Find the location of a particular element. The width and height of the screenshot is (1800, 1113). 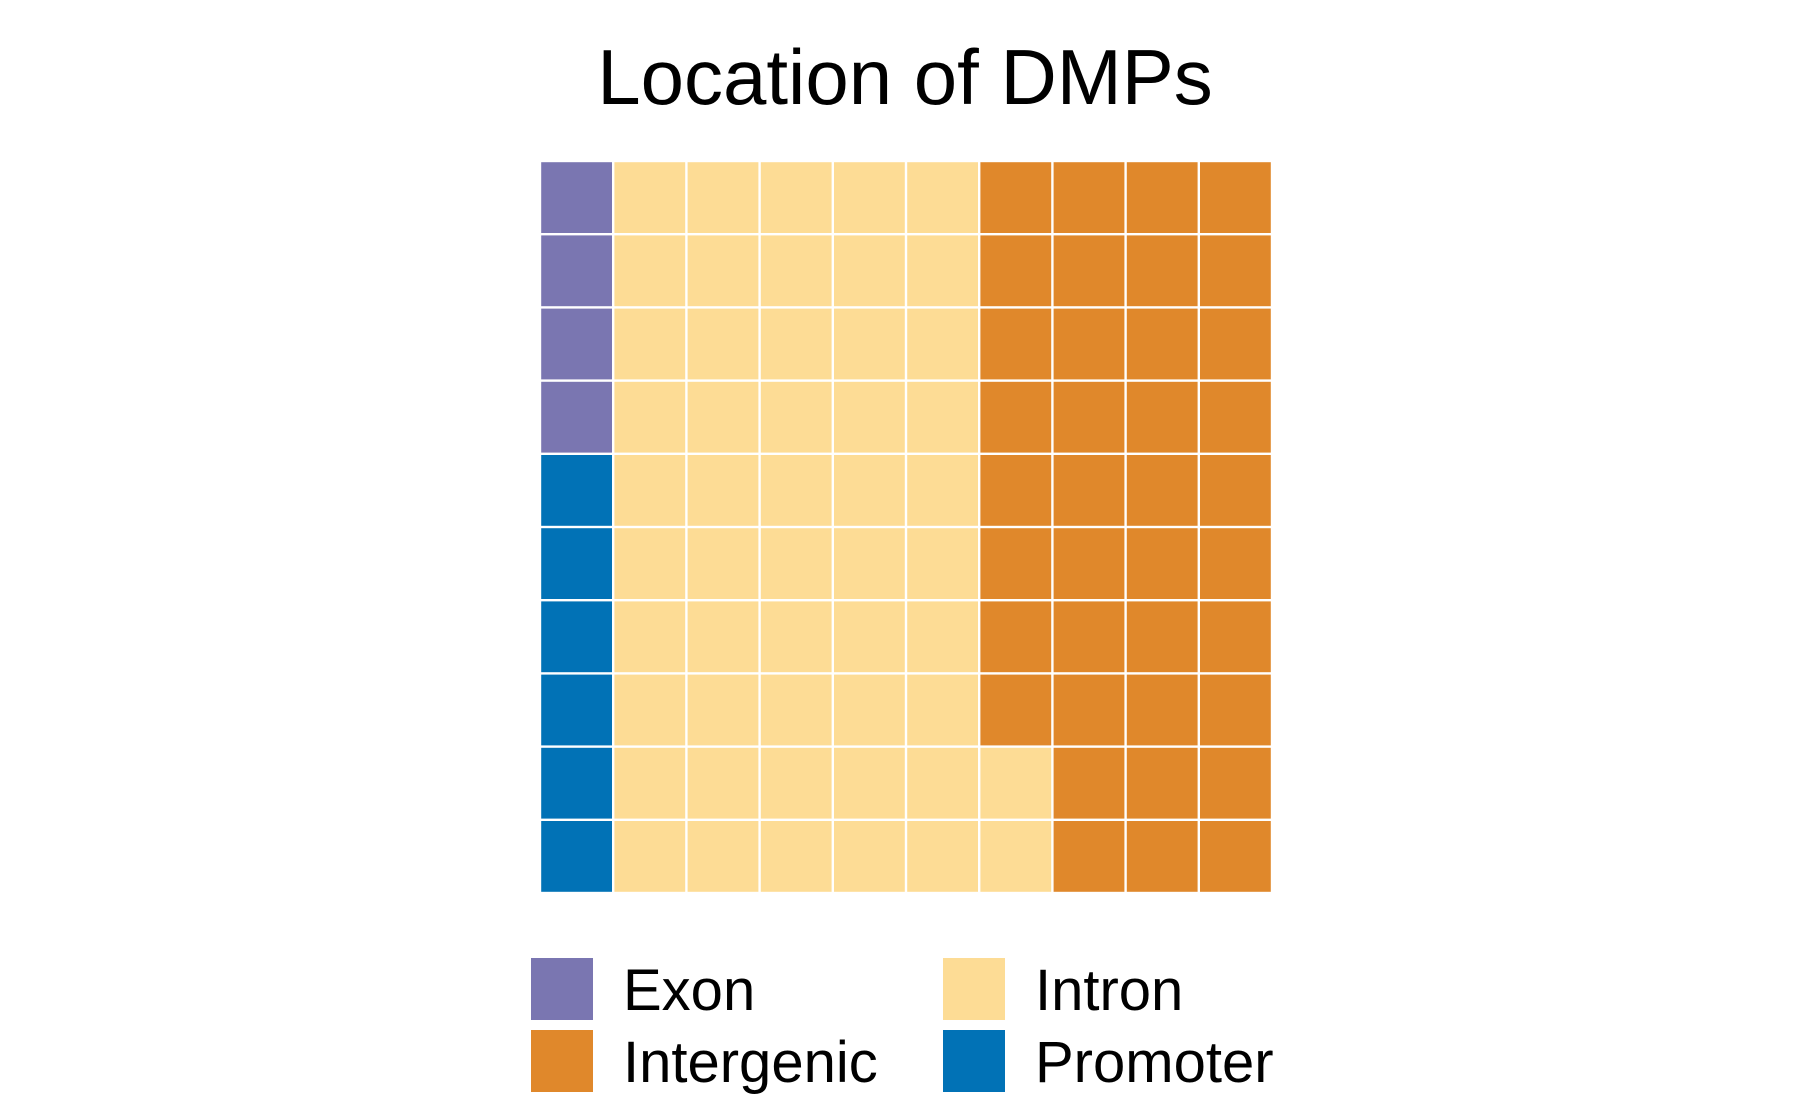

legend-label-intergenic: Intergenic is located at coordinates (750, 1062).